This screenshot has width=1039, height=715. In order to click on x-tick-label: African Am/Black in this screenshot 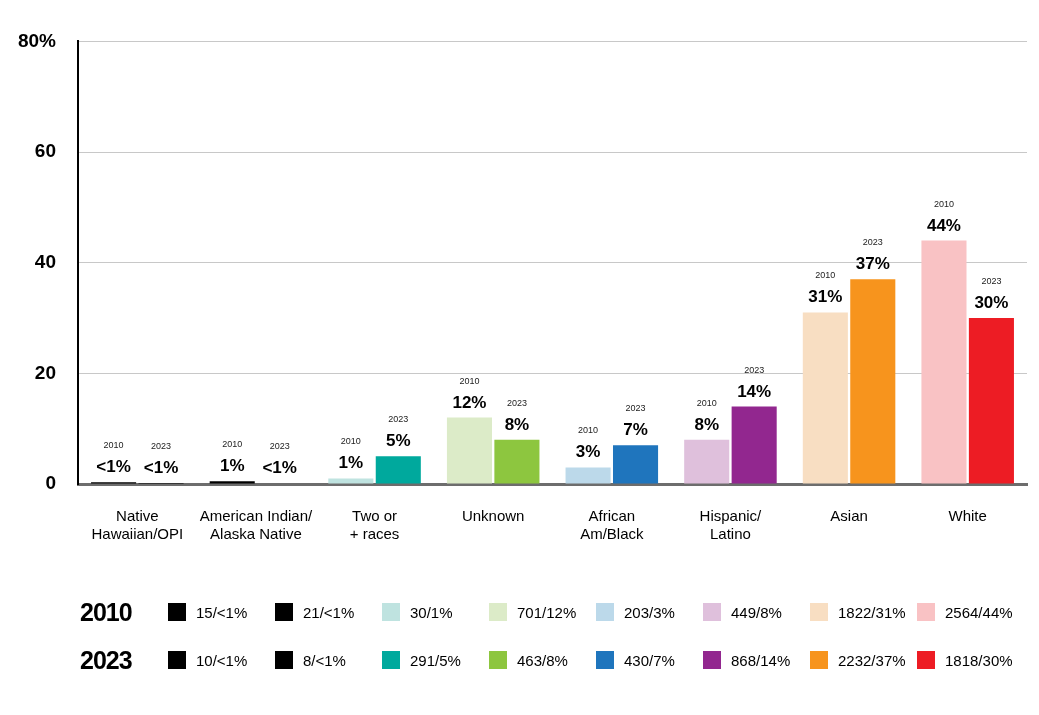, I will do `click(612, 525)`.